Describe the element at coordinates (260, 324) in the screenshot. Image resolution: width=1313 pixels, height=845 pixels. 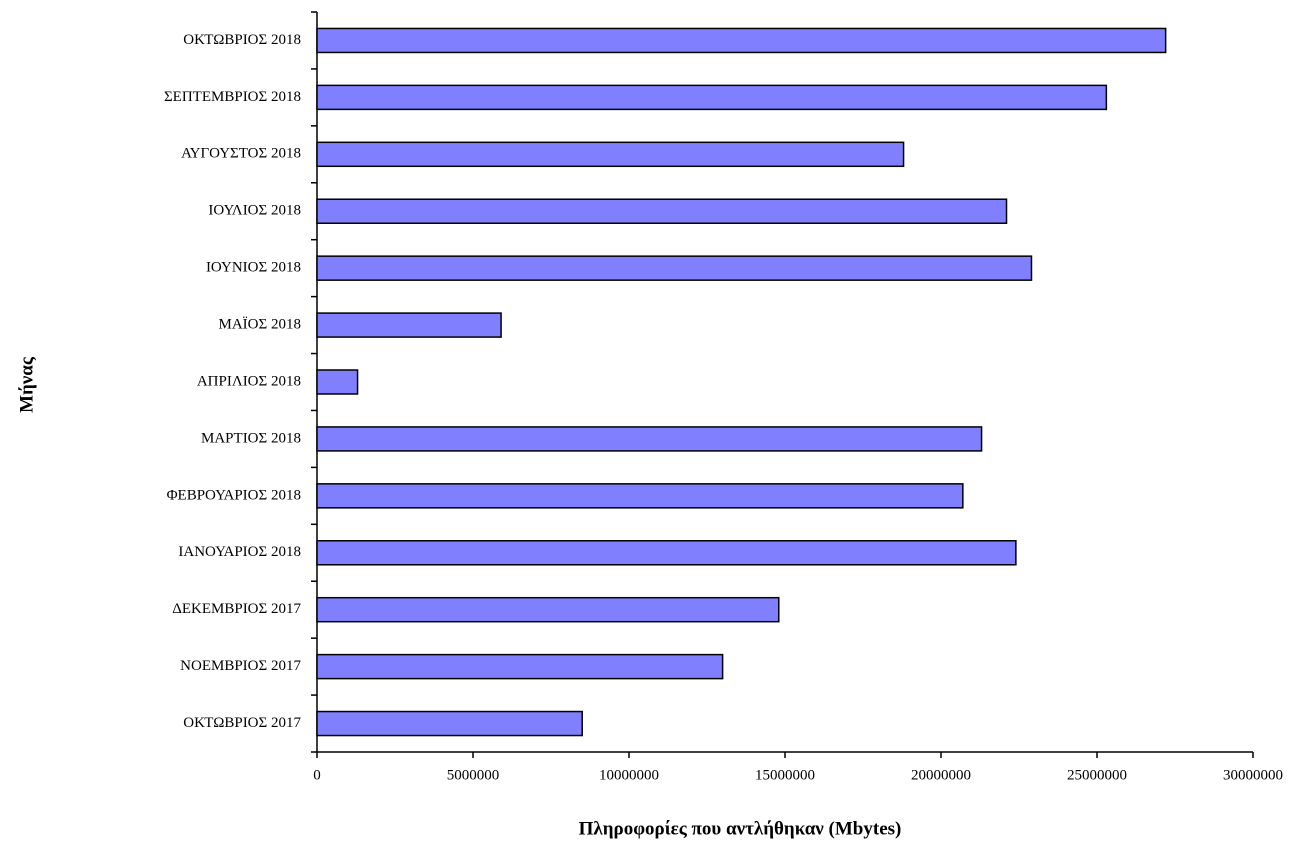
I see `y-tick-label: ΜΑΪΟΣ 2018` at that location.